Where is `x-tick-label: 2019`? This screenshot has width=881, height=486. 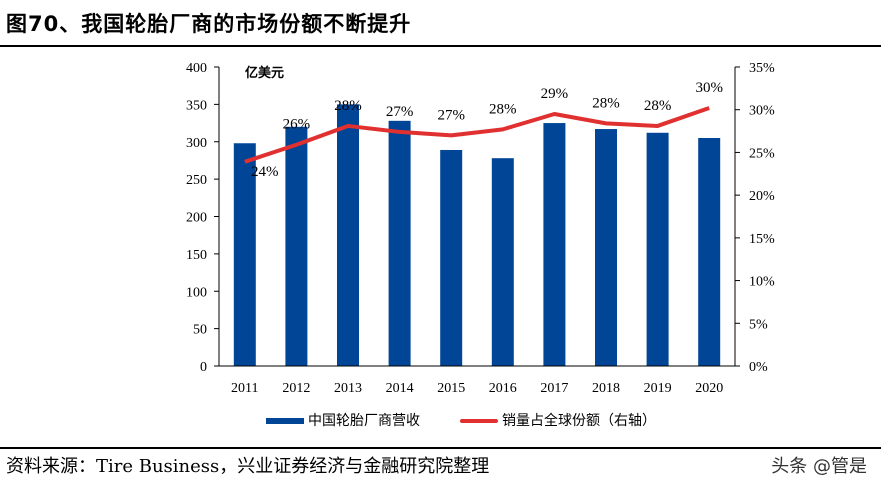
x-tick-label: 2019 is located at coordinates (658, 388).